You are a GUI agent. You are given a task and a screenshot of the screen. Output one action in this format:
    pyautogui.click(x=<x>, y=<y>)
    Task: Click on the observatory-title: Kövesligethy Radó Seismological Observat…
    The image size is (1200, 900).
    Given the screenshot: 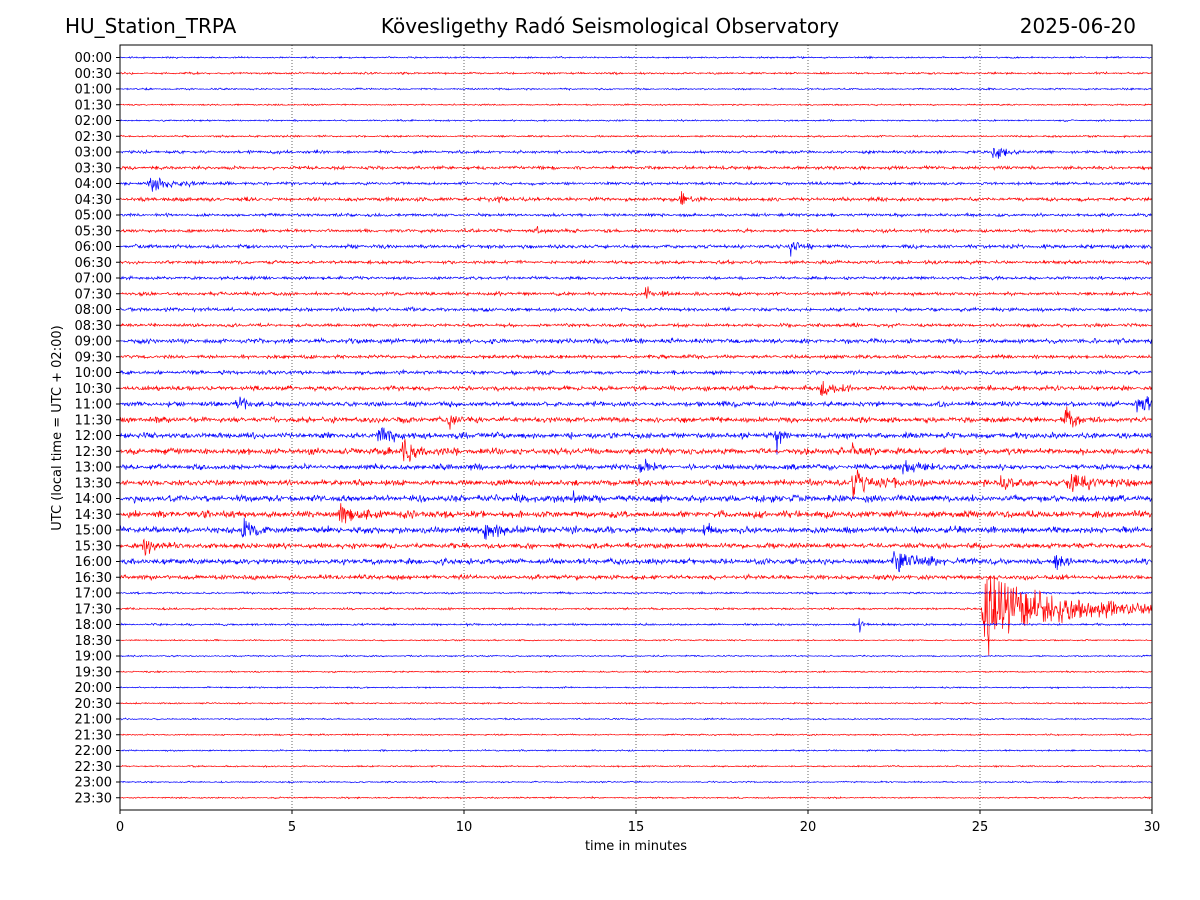 What is the action you would take?
    pyautogui.click(x=610, y=26)
    